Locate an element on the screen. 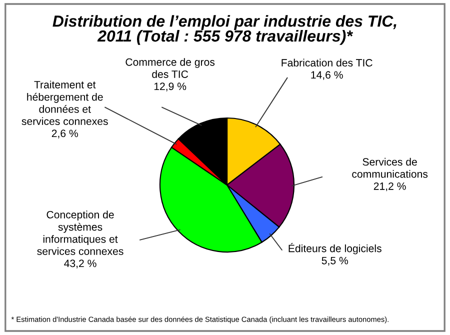  slice-label: Fabrication des TIC is located at coordinates (327, 62).